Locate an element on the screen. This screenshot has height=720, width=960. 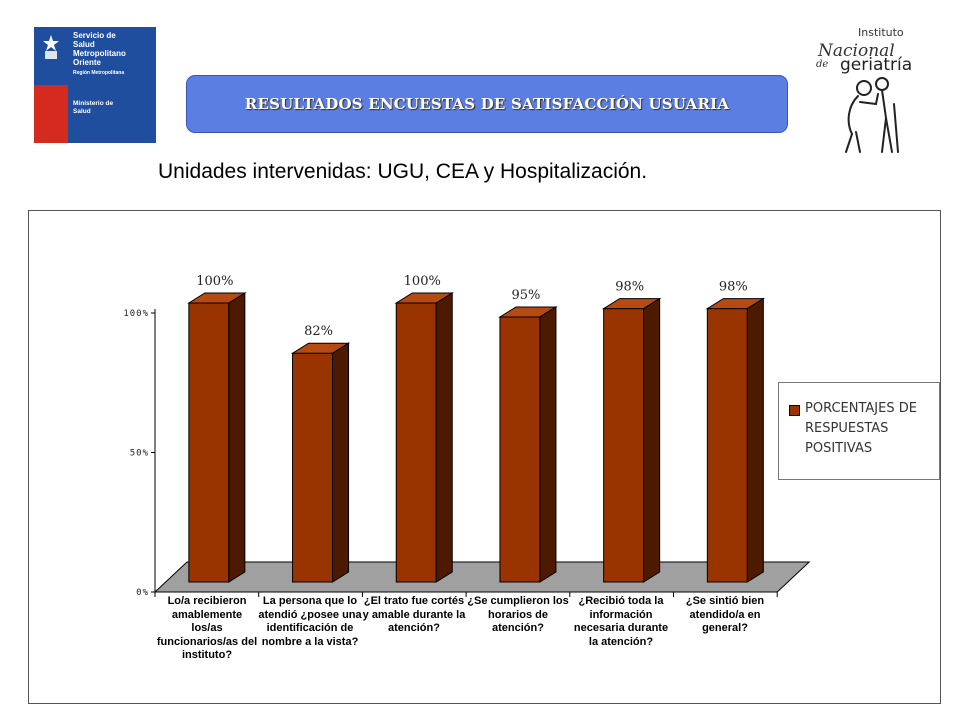
chart-legend: PORCENTAJES DE RESPUESTAS POSITIVAS is located at coordinates (859, 431).